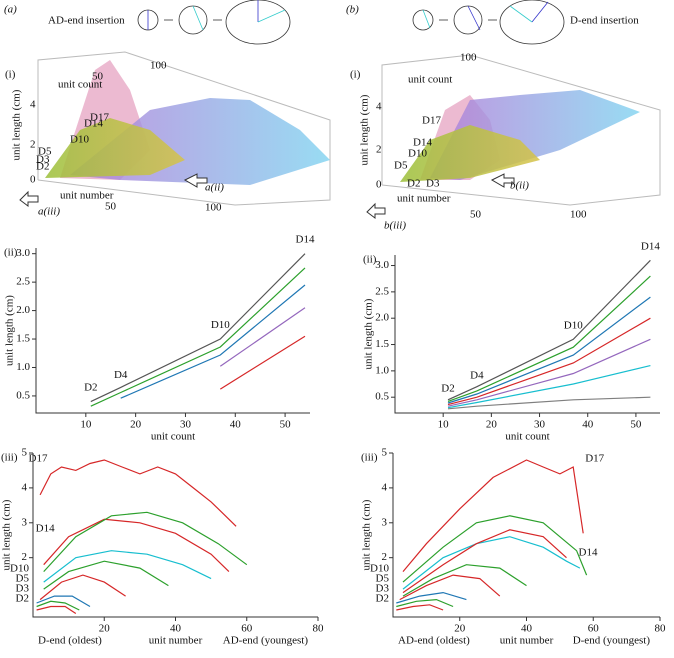 This screenshot has width=674, height=658. I want to click on x-axis-label: unit count, so click(527, 437).